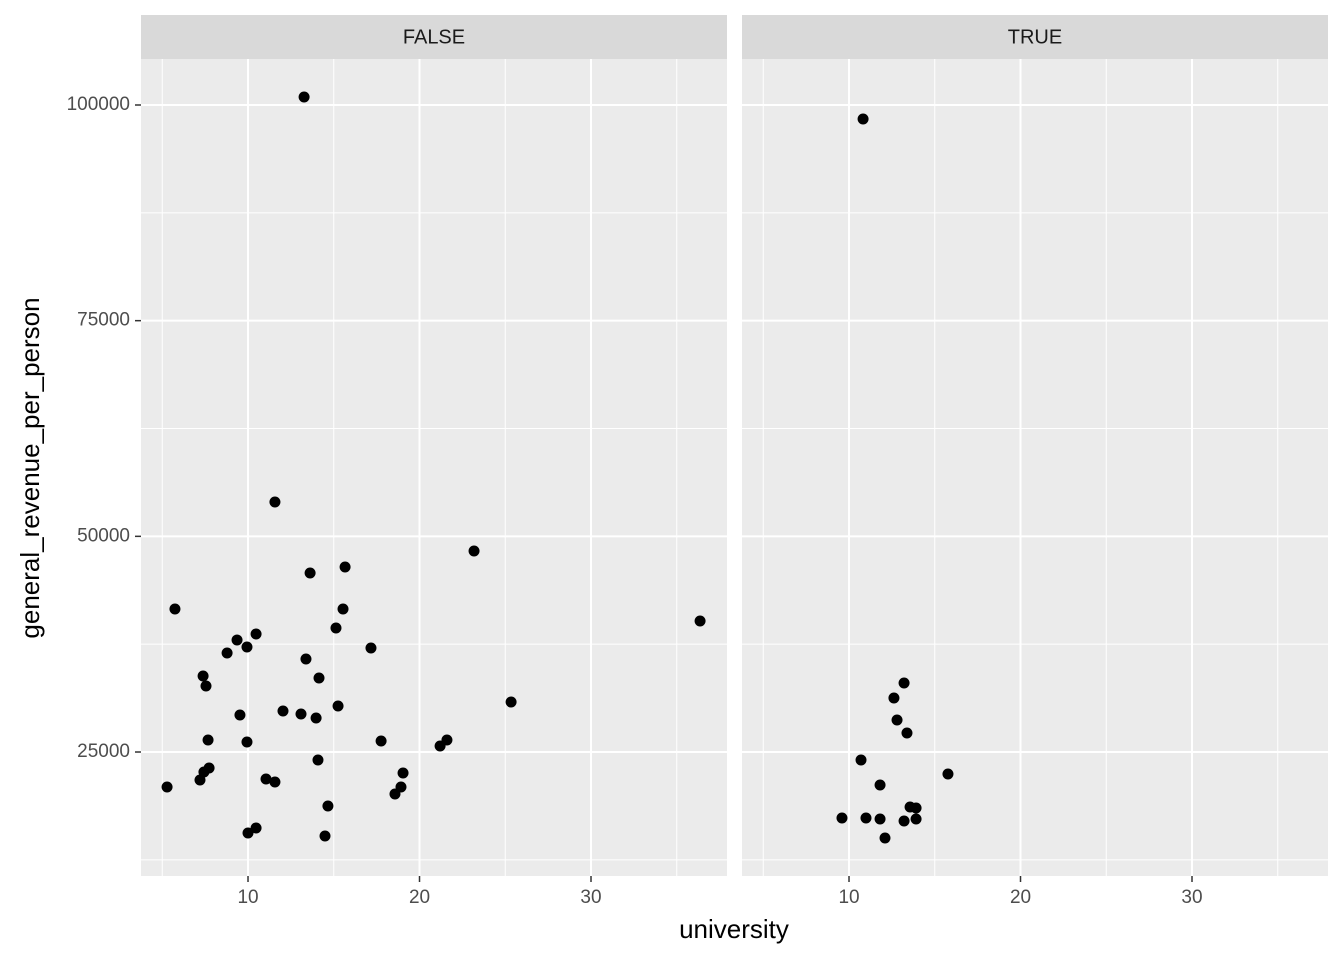 The height and width of the screenshot is (960, 1344). What do you see at coordinates (103, 751) in the screenshot?
I see `y-tick-label: 25000` at bounding box center [103, 751].